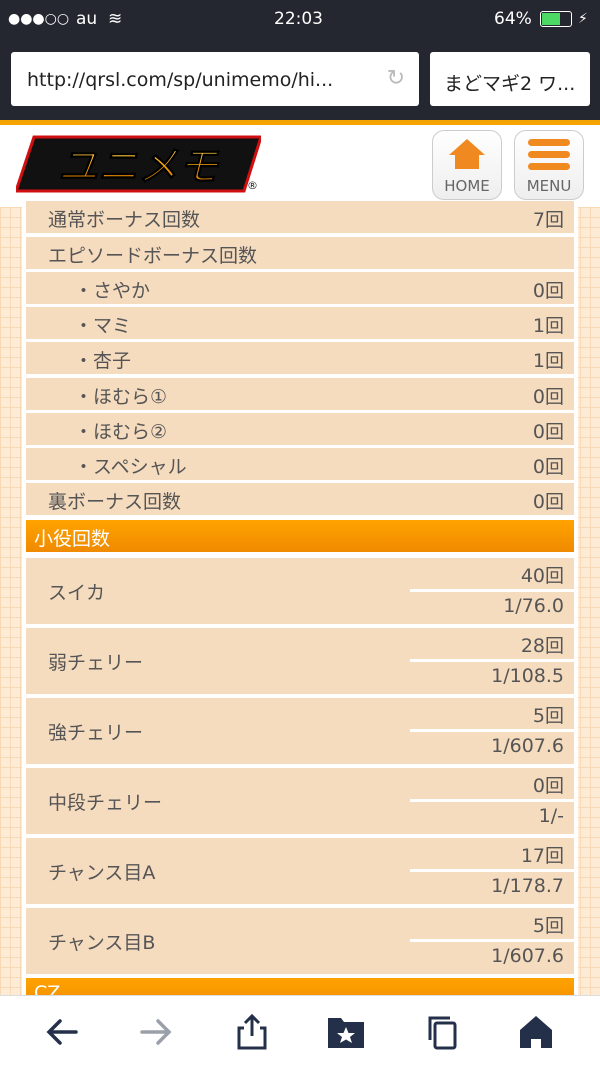 This screenshot has height=1067, width=600. What do you see at coordinates (583, 19) in the screenshot?
I see `charging-icon: ⚡` at bounding box center [583, 19].